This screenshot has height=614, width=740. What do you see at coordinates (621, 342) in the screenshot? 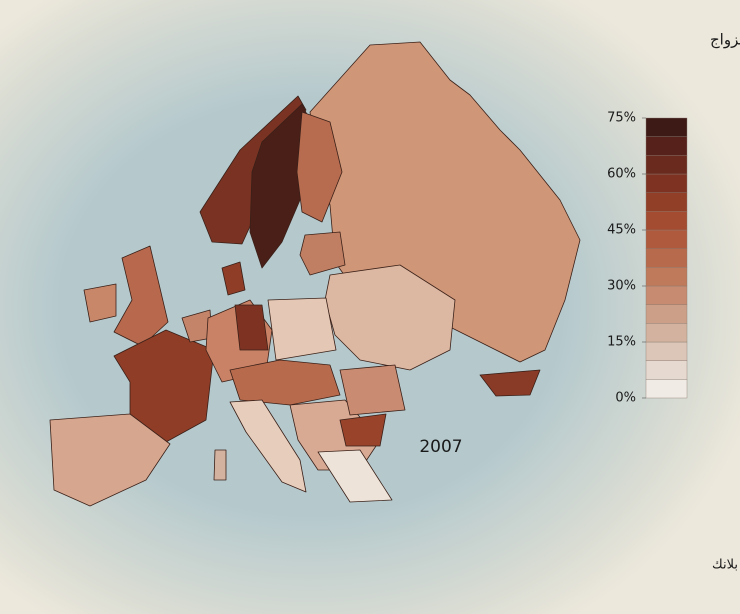
I see `legend-tick-label: 15%` at bounding box center [621, 342].